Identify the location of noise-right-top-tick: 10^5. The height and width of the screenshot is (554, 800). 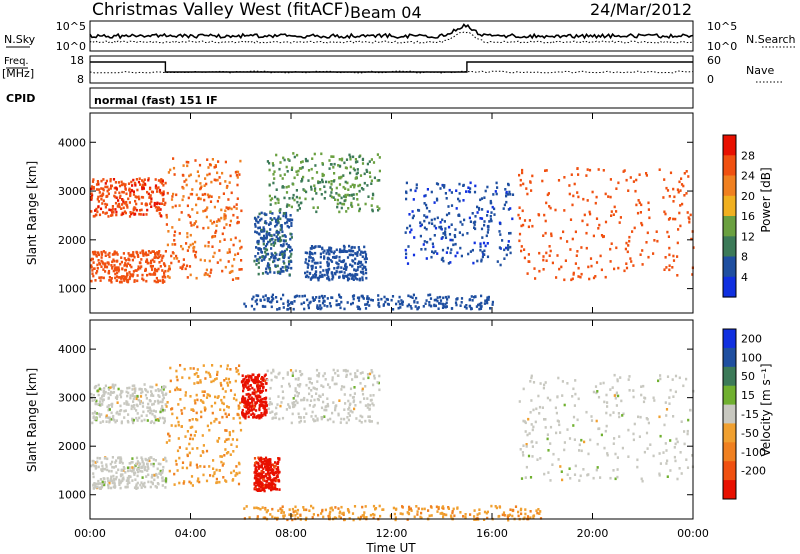
(722, 26).